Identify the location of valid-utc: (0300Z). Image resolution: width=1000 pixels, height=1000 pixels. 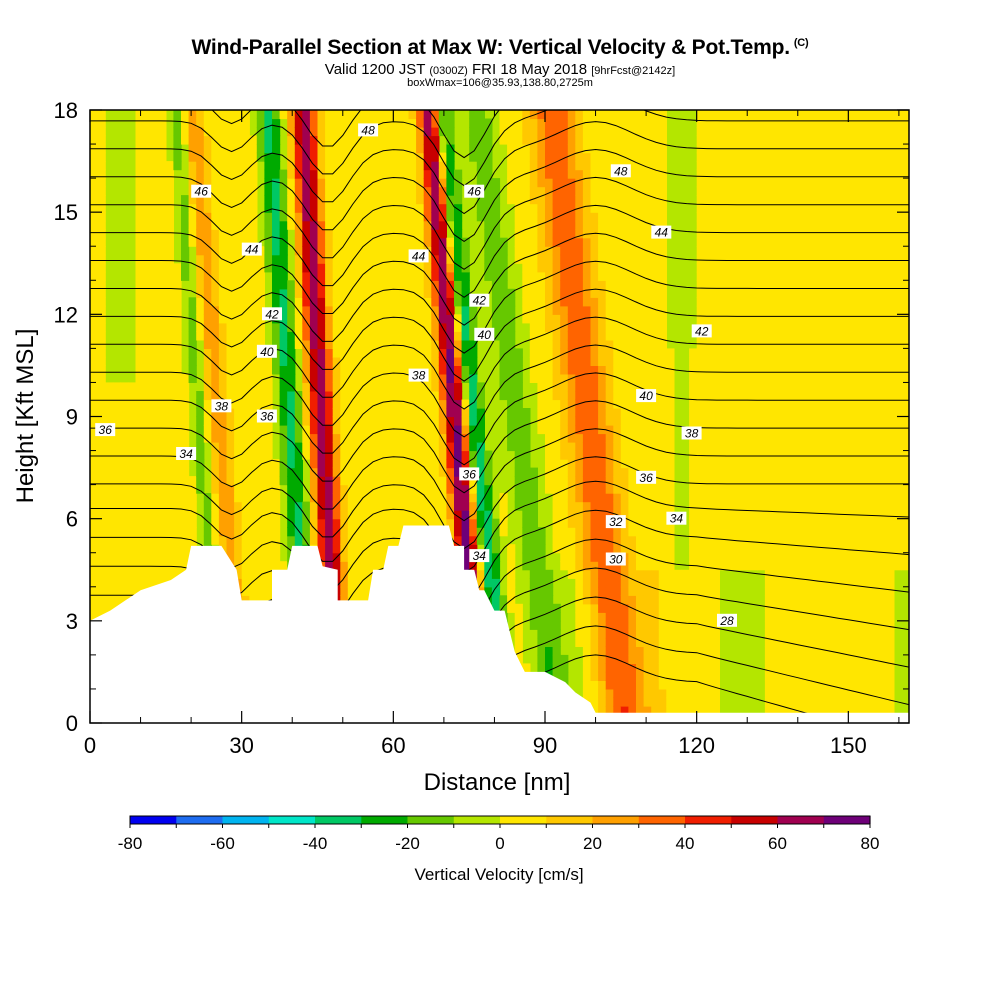
(448, 71).